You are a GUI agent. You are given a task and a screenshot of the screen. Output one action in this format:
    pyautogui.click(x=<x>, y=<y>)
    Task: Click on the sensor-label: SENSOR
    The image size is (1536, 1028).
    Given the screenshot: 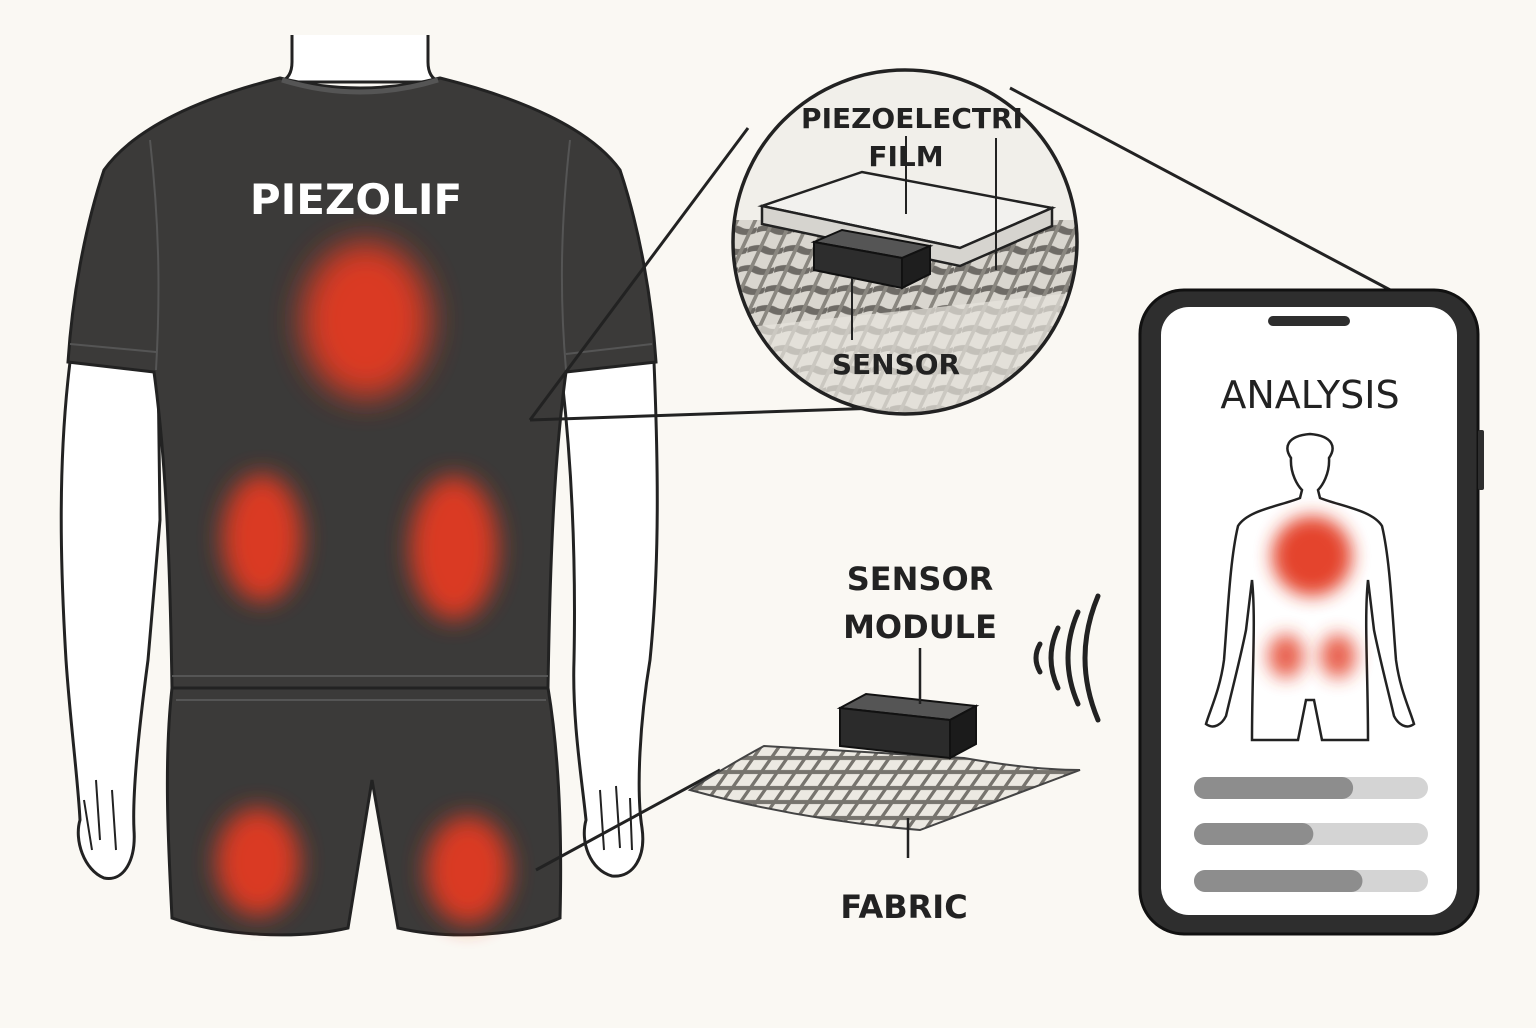 What is the action you would take?
    pyautogui.click(x=896, y=364)
    